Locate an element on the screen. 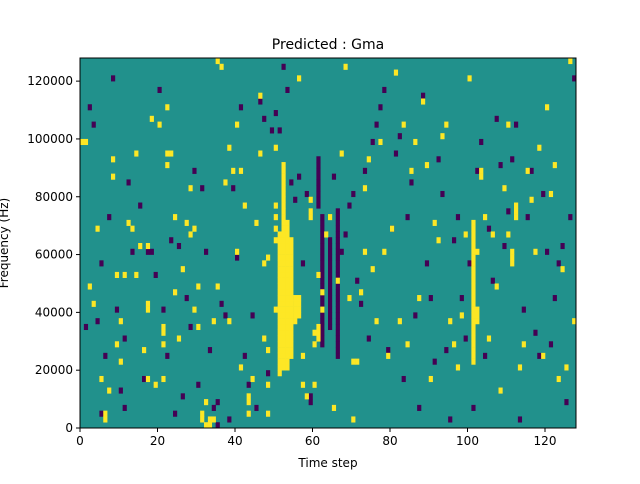 Image resolution: width=640 pixels, height=484 pixels. y-tick-label: 20000 is located at coordinates (54, 370).